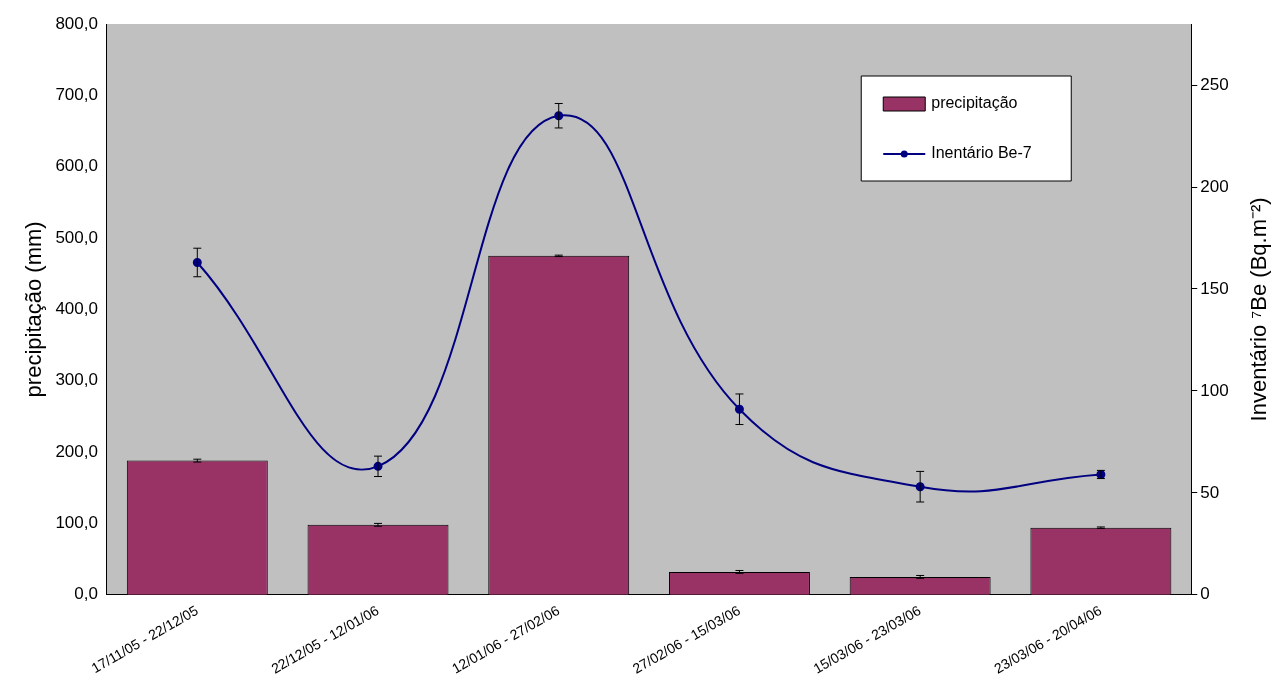  What do you see at coordinates (76, 523) in the screenshot?
I see `y-tick-label: 100,0` at bounding box center [76, 523].